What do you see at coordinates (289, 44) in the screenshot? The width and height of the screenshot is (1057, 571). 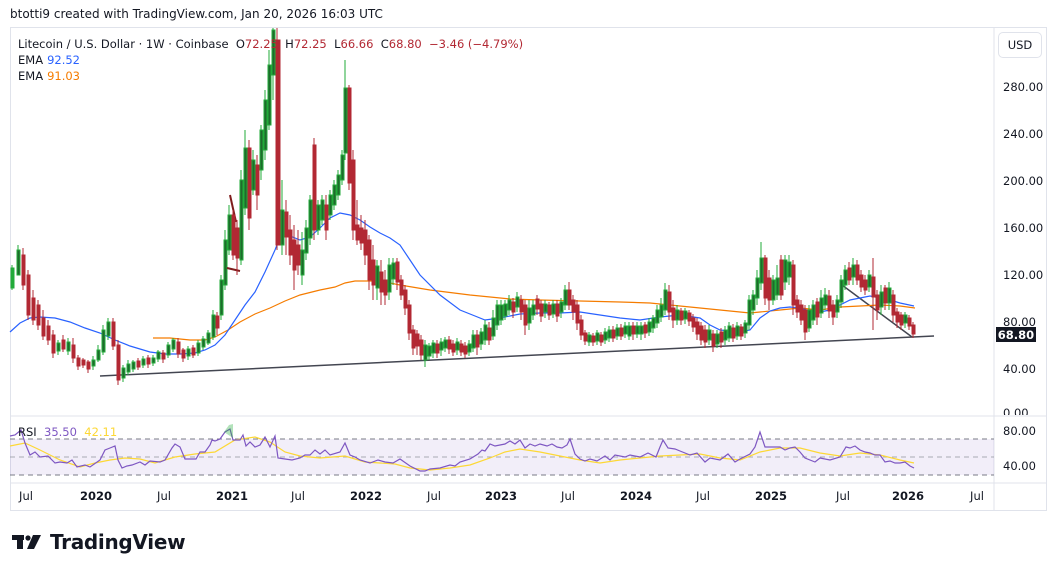 I see `high-label: H` at bounding box center [289, 44].